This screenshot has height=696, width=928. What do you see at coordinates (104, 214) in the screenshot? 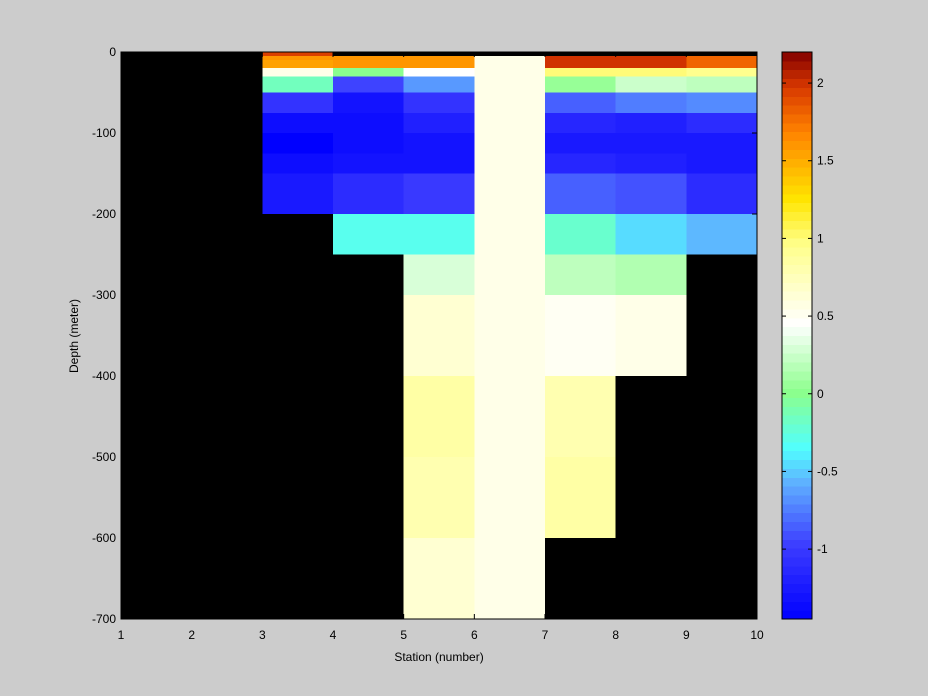
I see `y-tick-label: -200` at bounding box center [104, 214].